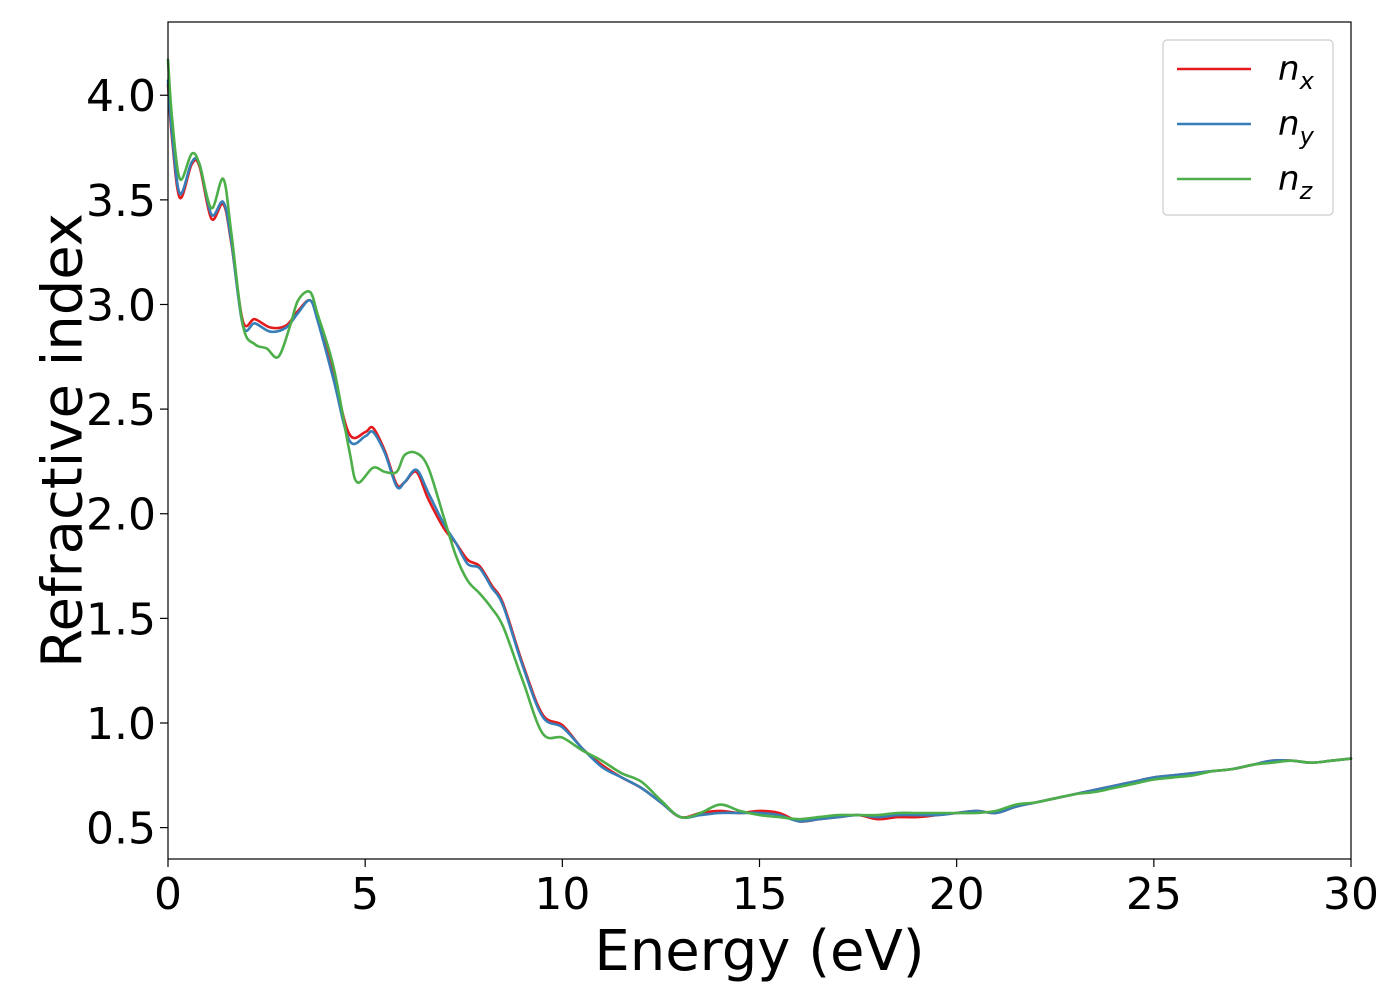 The width and height of the screenshot is (1400, 1000). What do you see at coordinates (121, 305) in the screenshot?
I see `y-tick-label: 3.0` at bounding box center [121, 305].